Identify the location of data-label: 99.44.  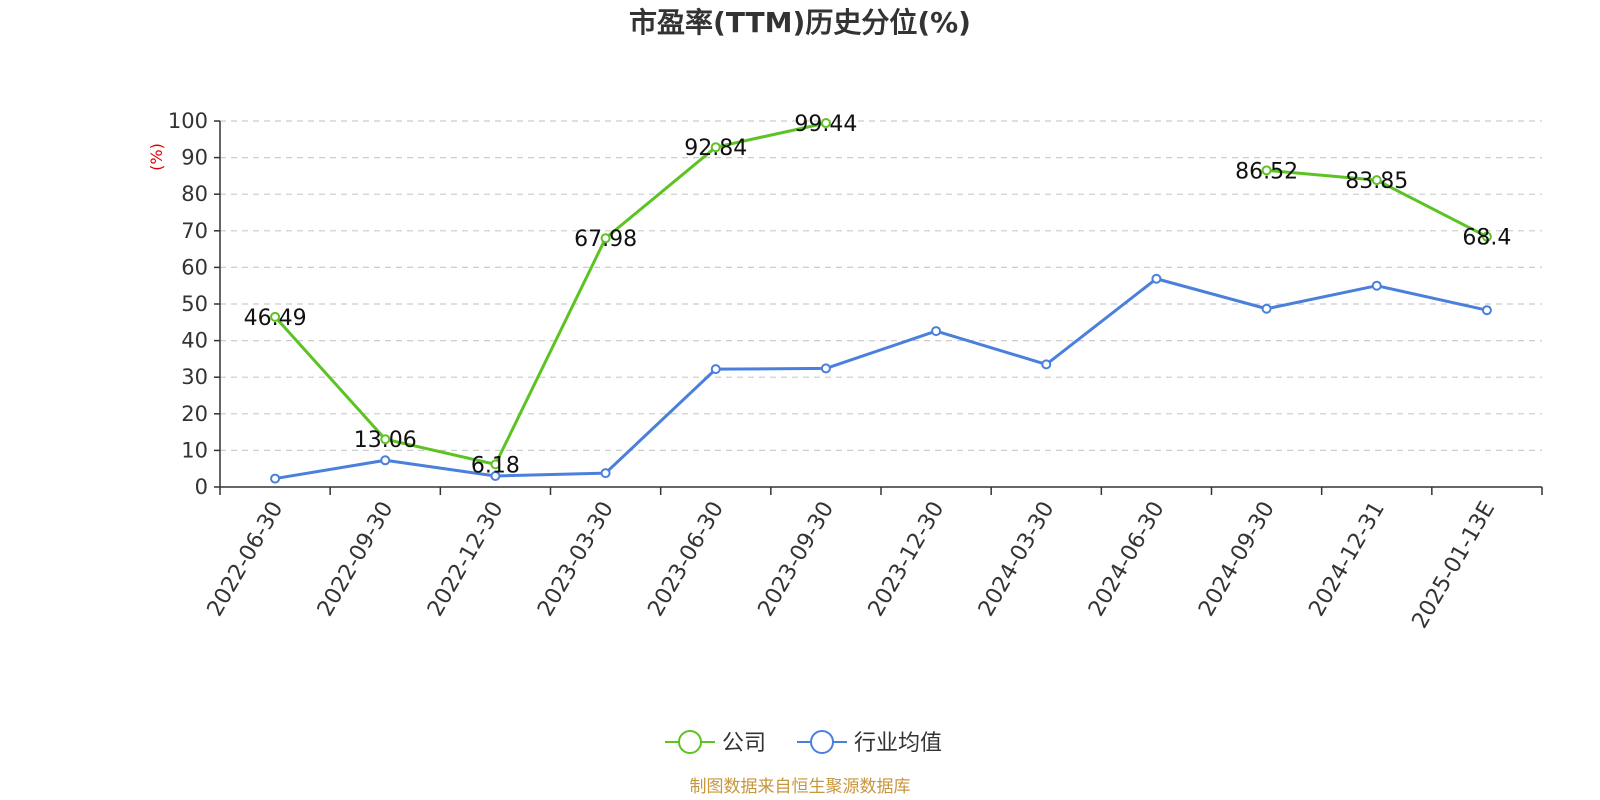
(825, 124).